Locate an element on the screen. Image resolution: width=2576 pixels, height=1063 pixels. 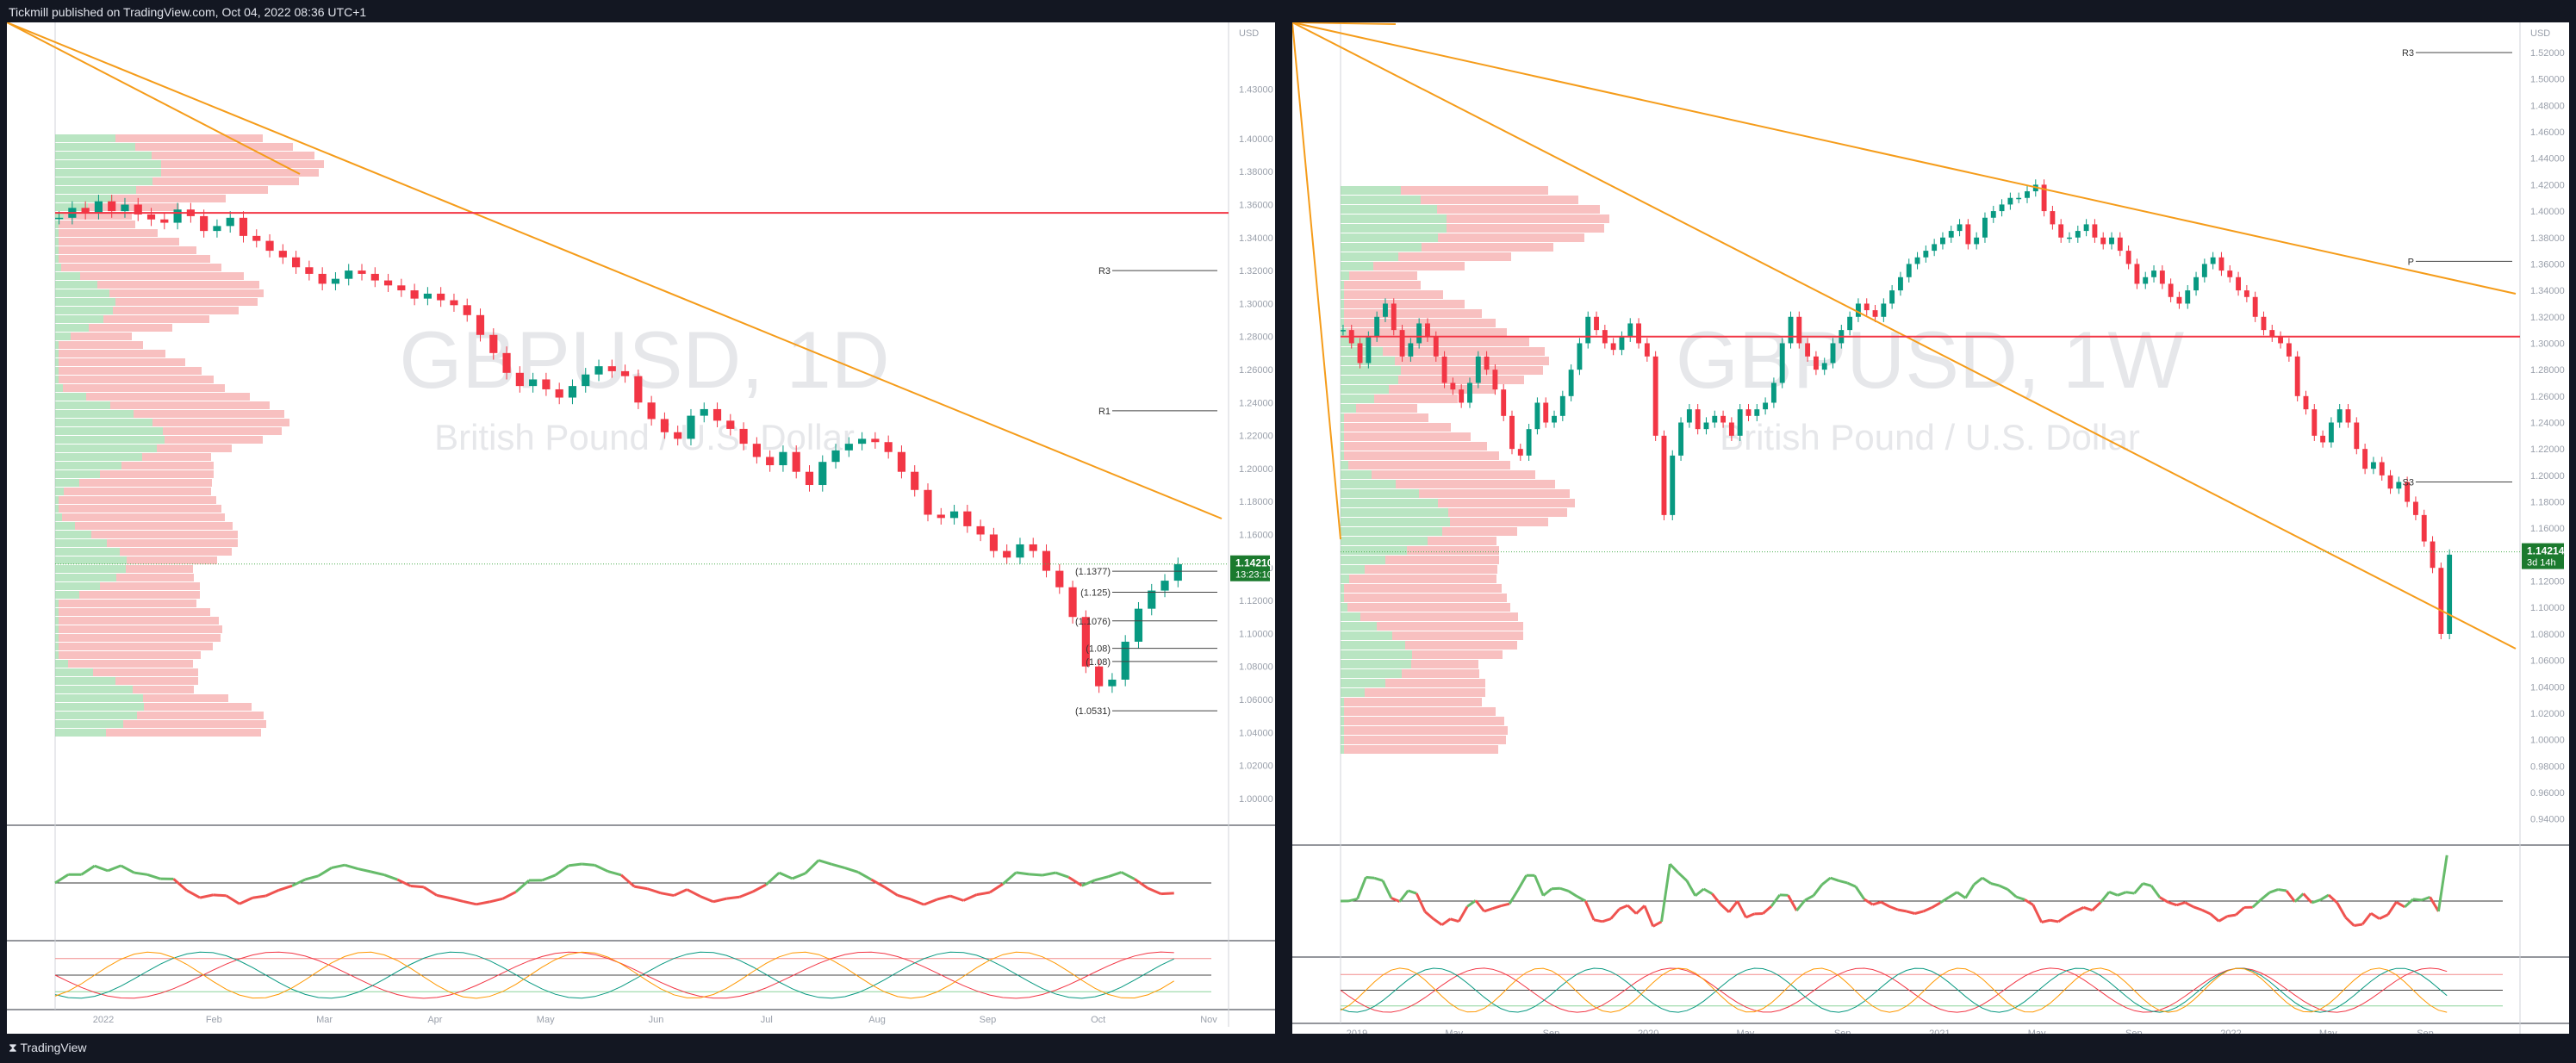
pivot-level-label: (1.0531) is located at coordinates (1093, 711).